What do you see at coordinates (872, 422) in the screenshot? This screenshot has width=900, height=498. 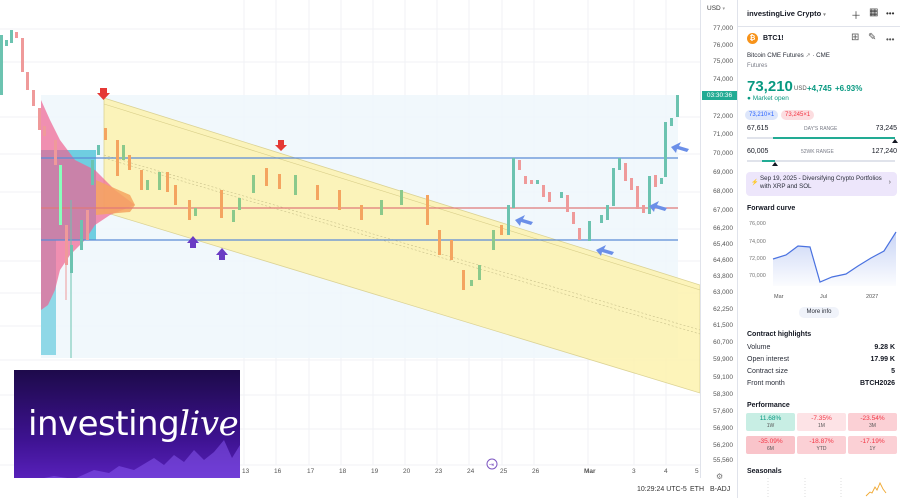 I see `perf-3m: -23.54% 3M` at bounding box center [872, 422].